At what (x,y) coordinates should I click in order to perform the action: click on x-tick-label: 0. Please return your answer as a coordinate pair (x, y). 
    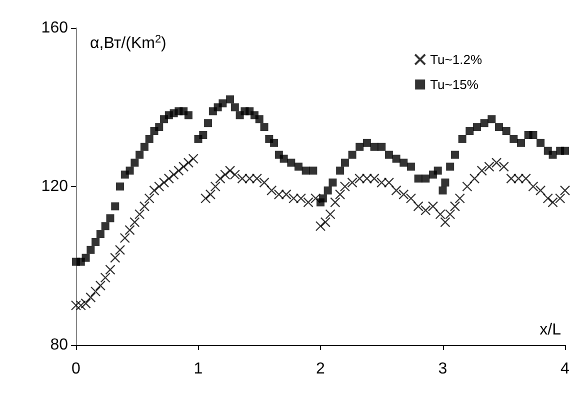
    Looking at the image, I should click on (76, 369).